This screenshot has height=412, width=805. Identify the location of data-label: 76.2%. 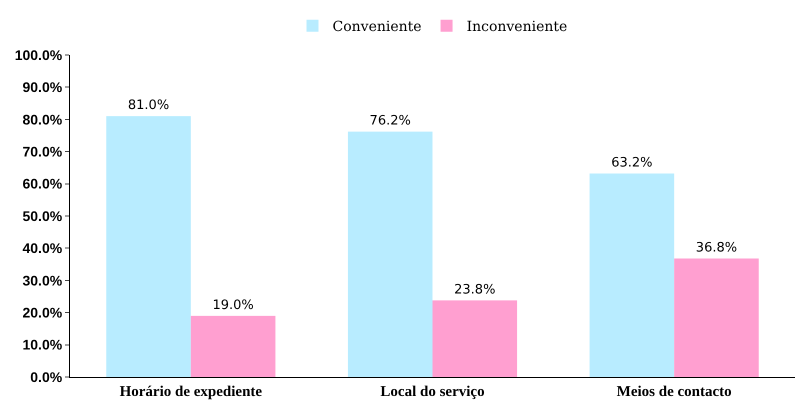
(390, 121).